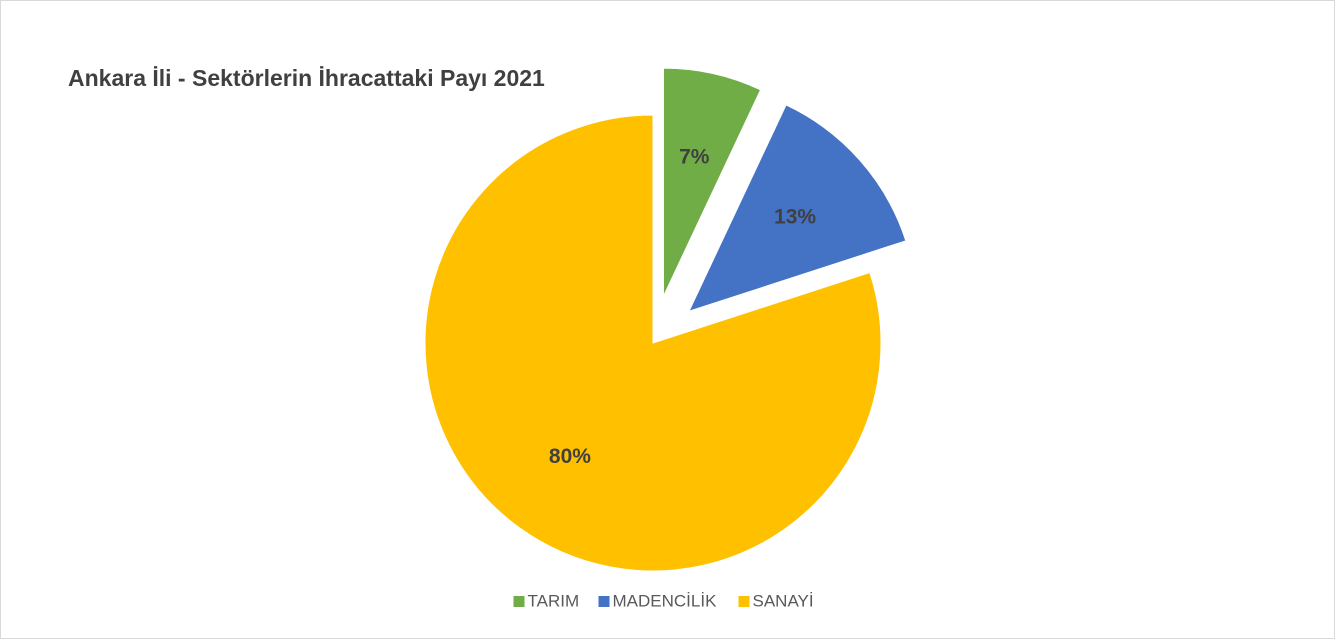 This screenshot has width=1335, height=639. Describe the element at coordinates (570, 456) in the screenshot. I see `data-label: 80%` at that location.